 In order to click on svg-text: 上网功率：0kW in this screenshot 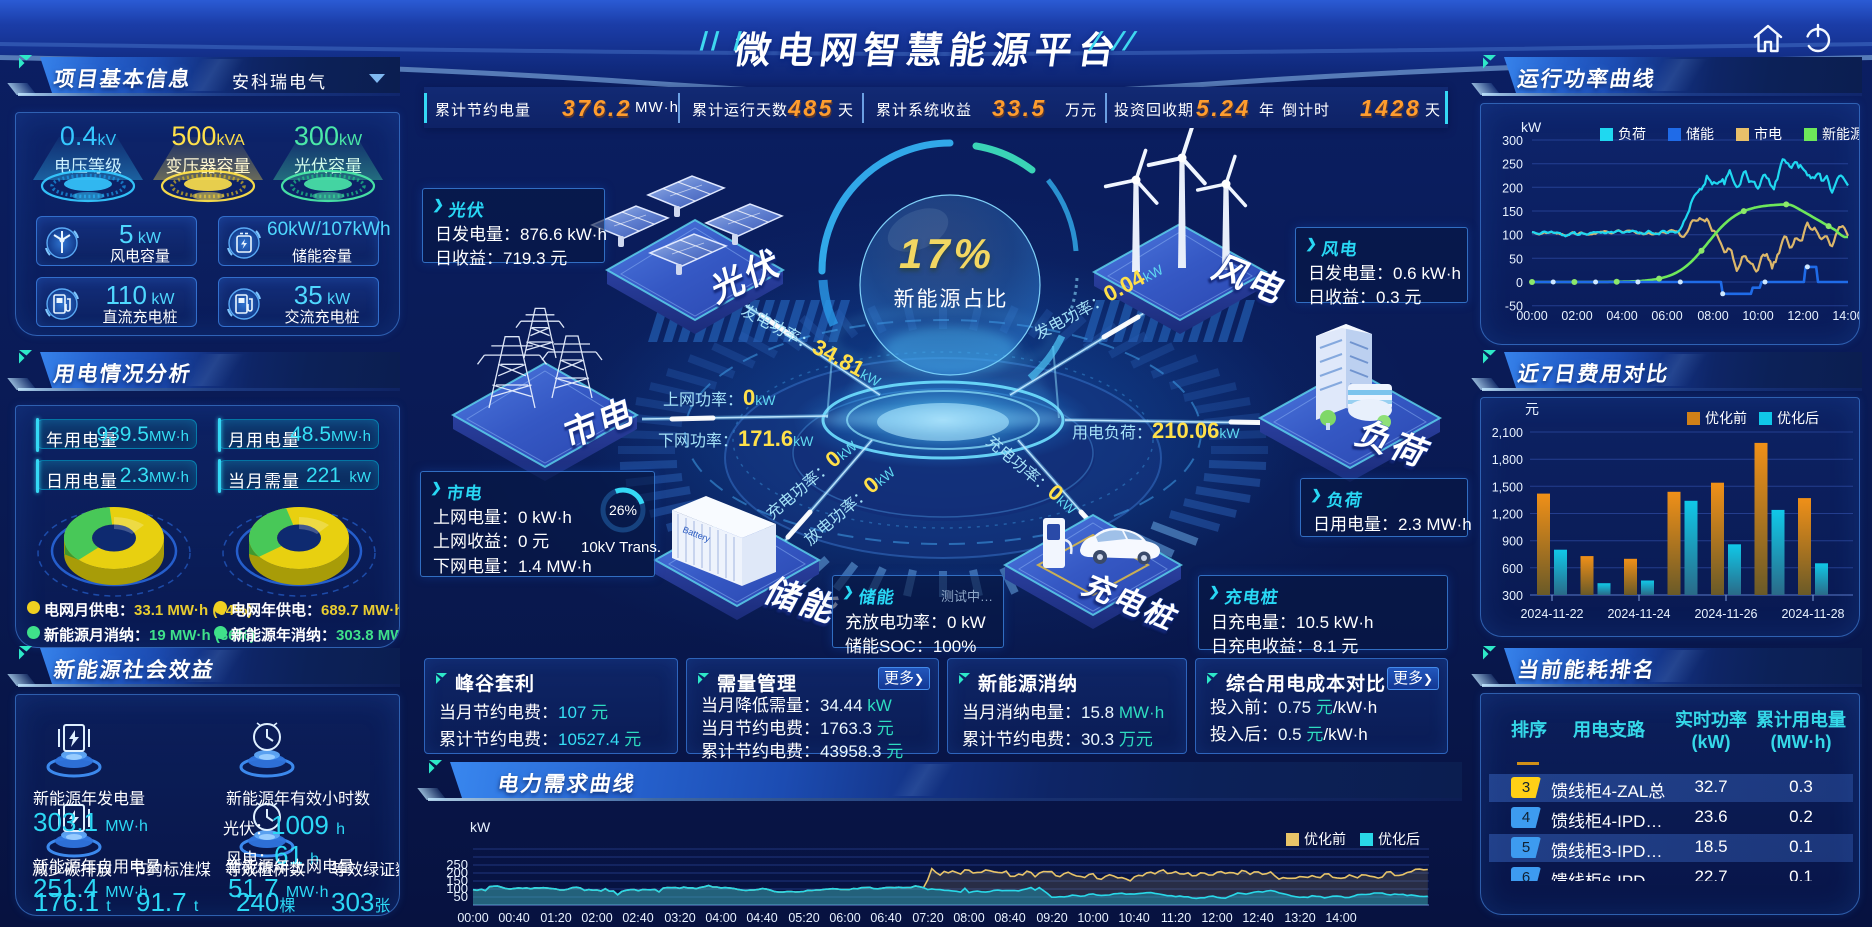, I will do `click(719, 397)`.